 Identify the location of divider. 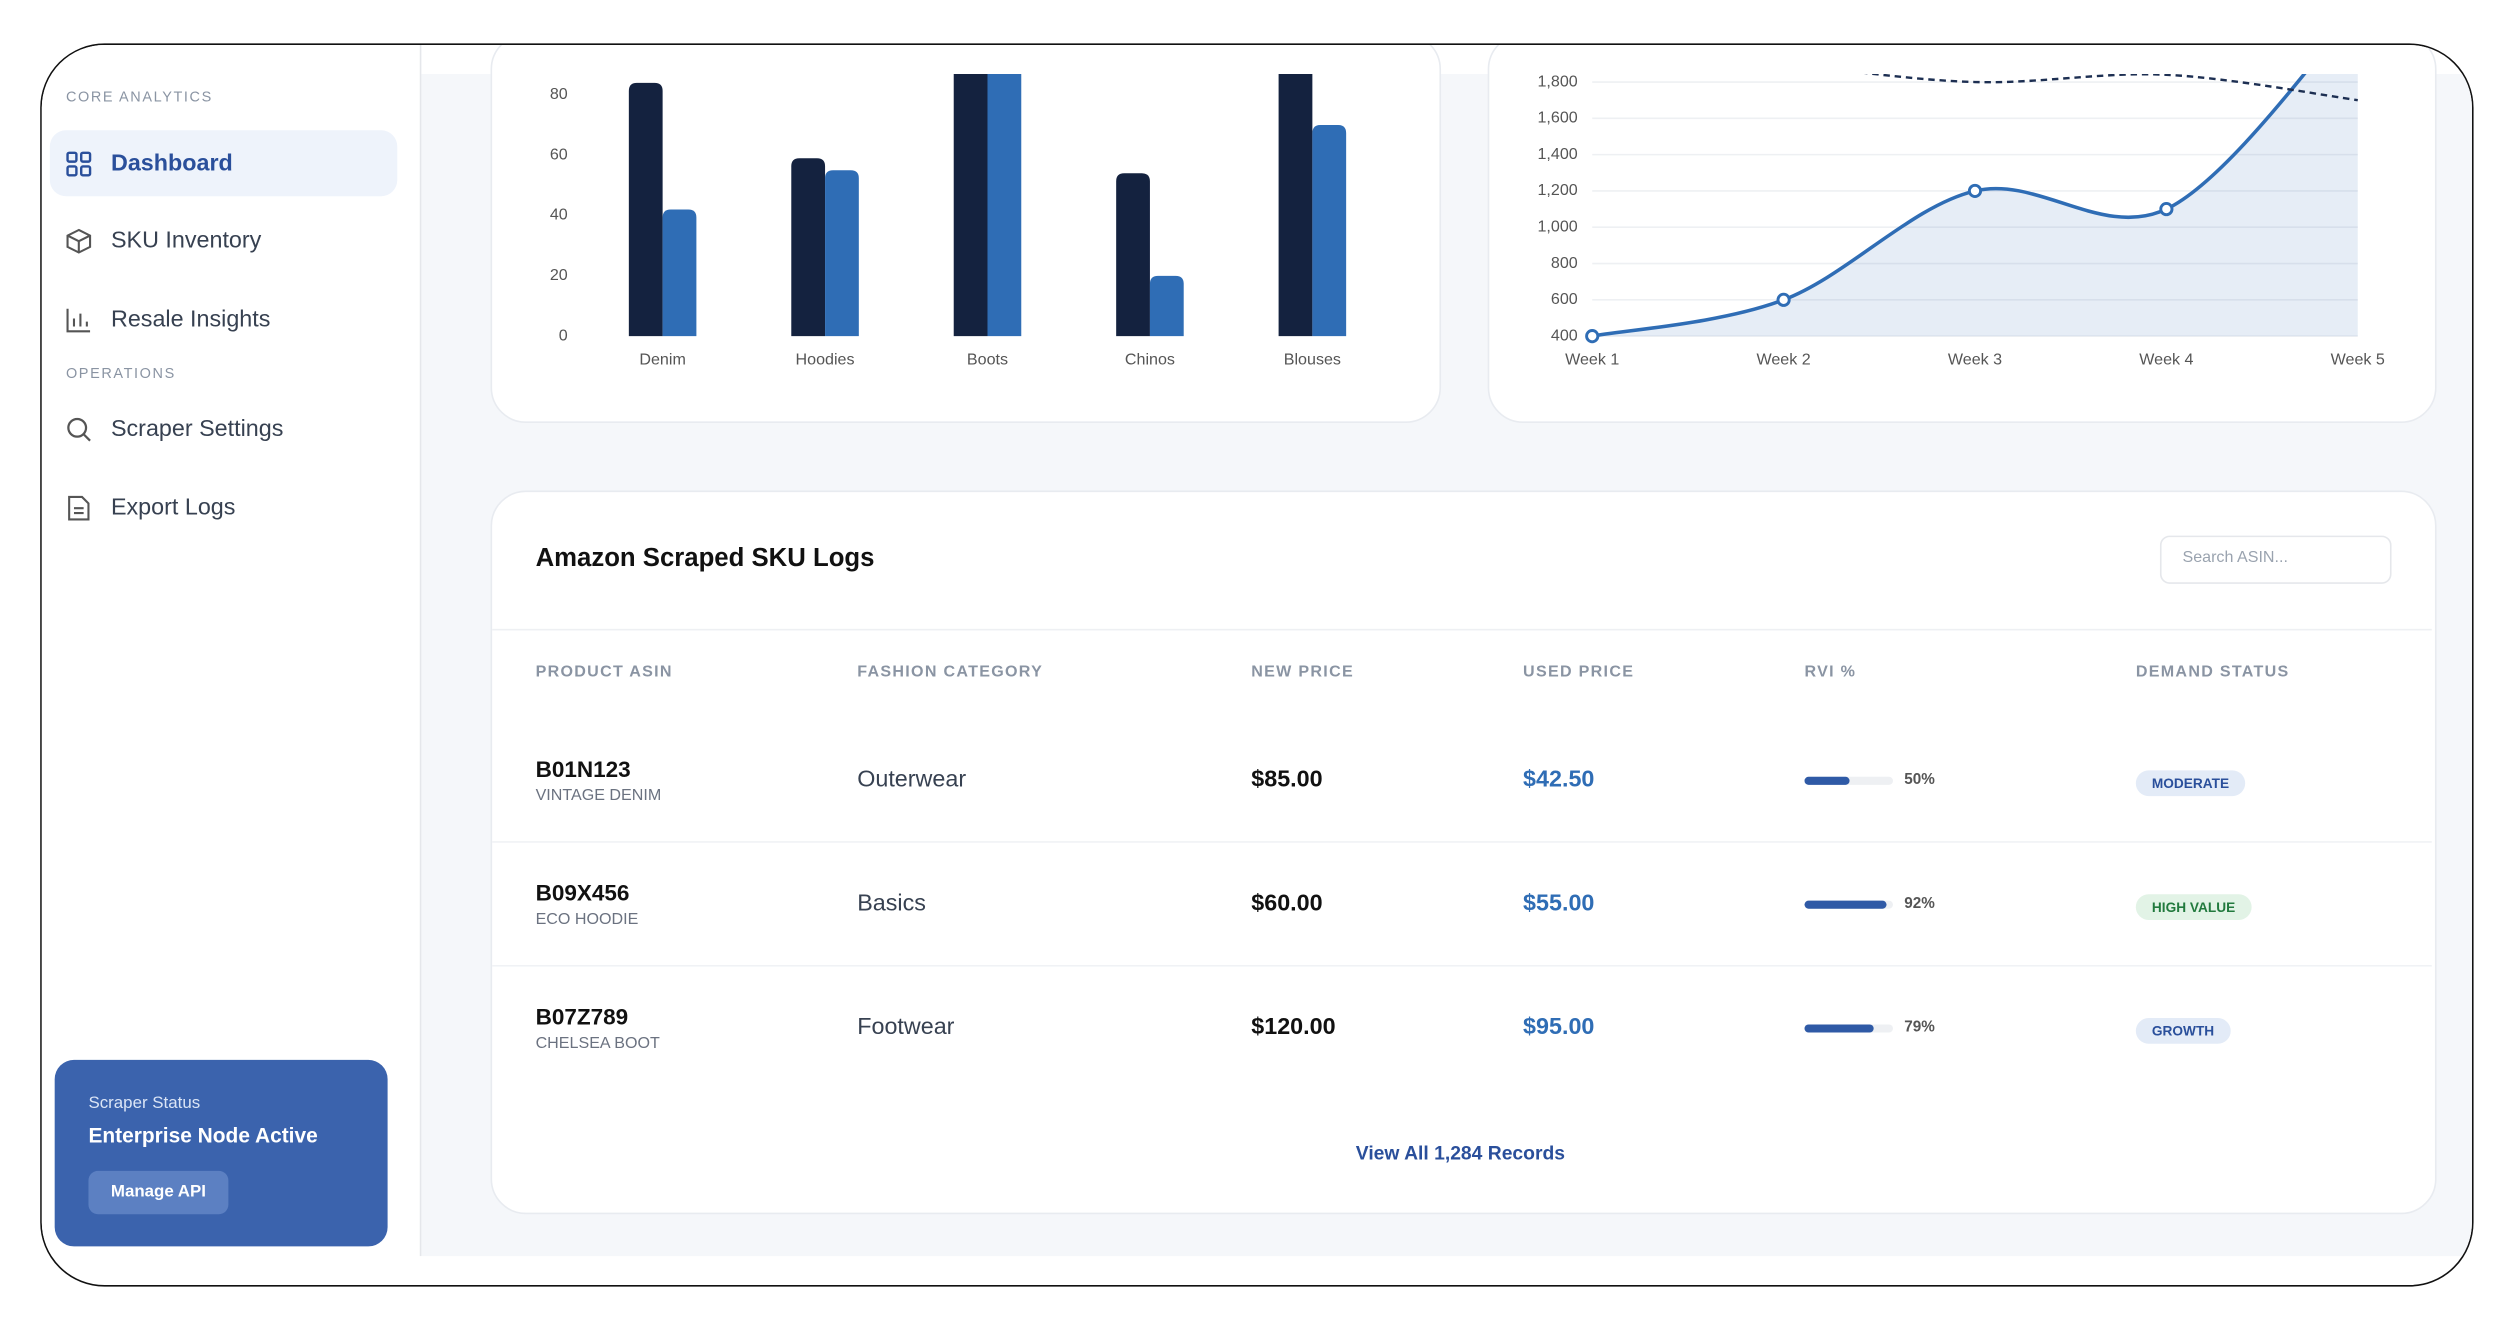
(1462, 629).